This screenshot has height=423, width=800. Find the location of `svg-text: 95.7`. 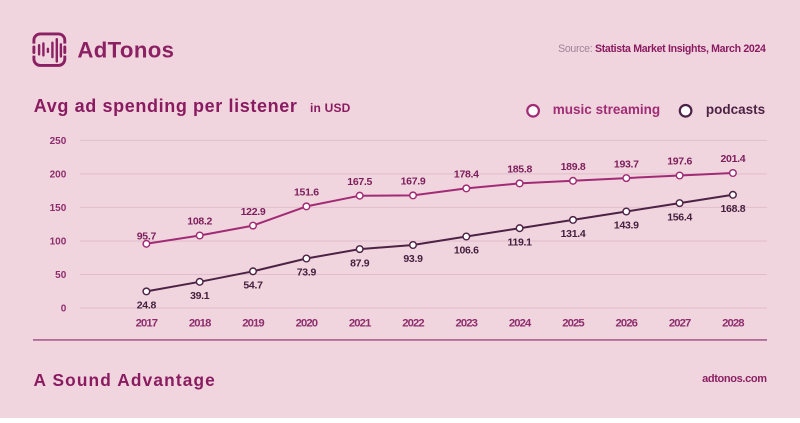

svg-text: 95.7 is located at coordinates (147, 236).